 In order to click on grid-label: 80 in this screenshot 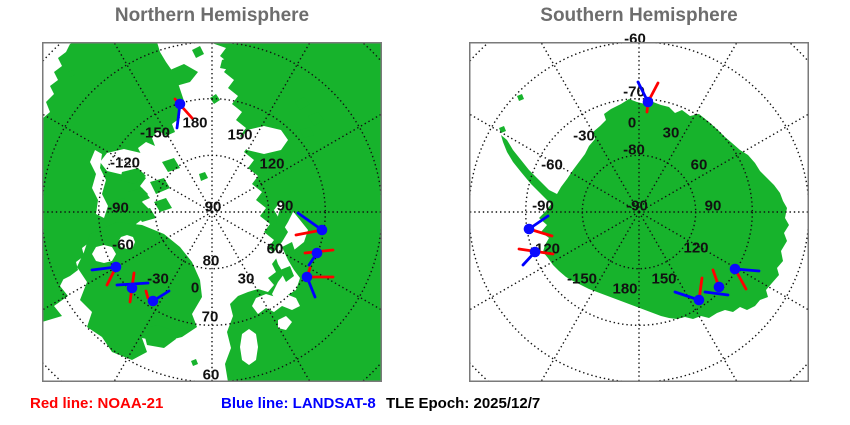, I will do `click(211, 261)`.